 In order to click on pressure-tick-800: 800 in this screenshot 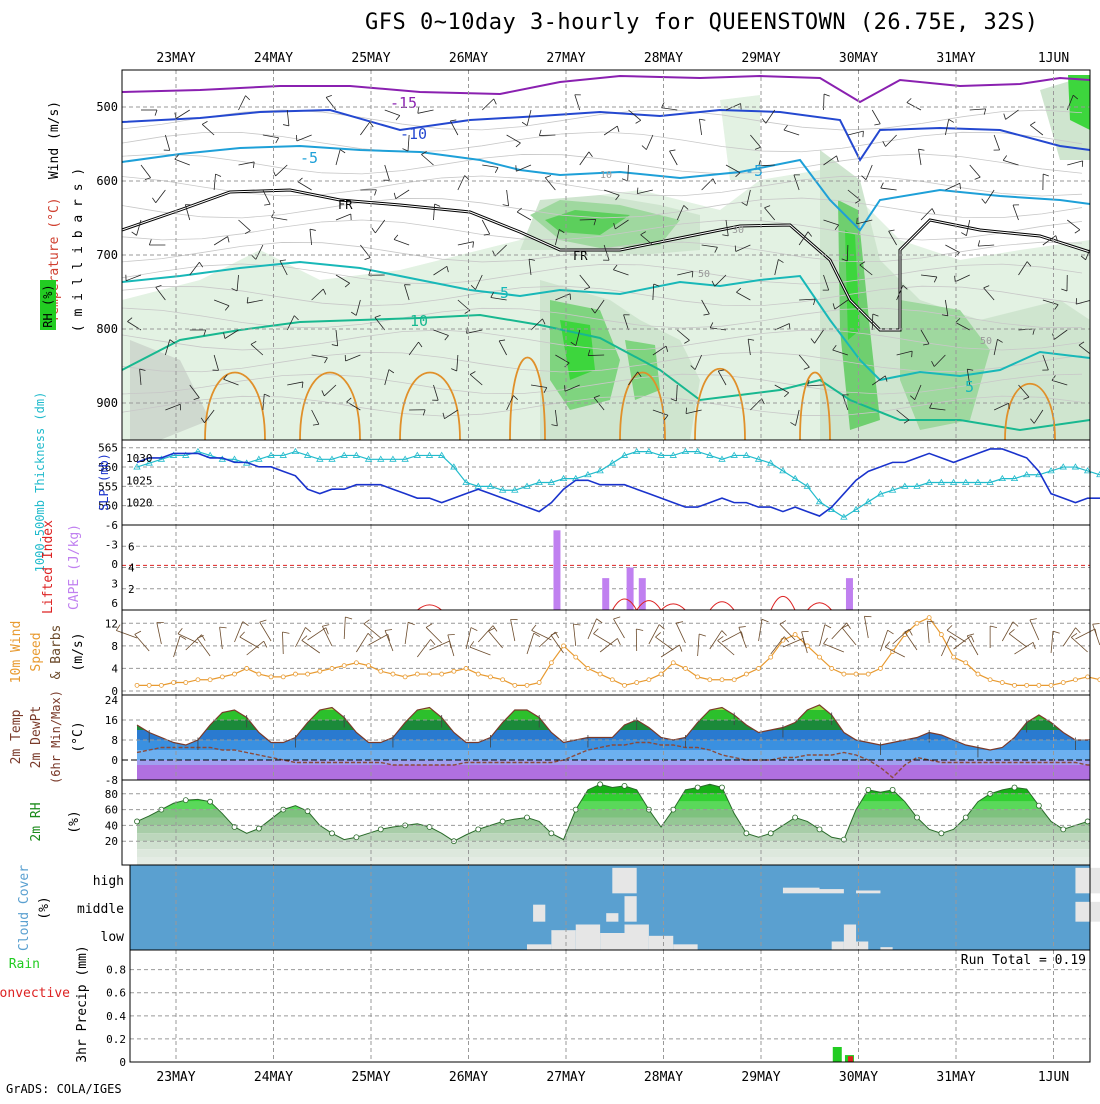, I will do `click(107, 329)`.